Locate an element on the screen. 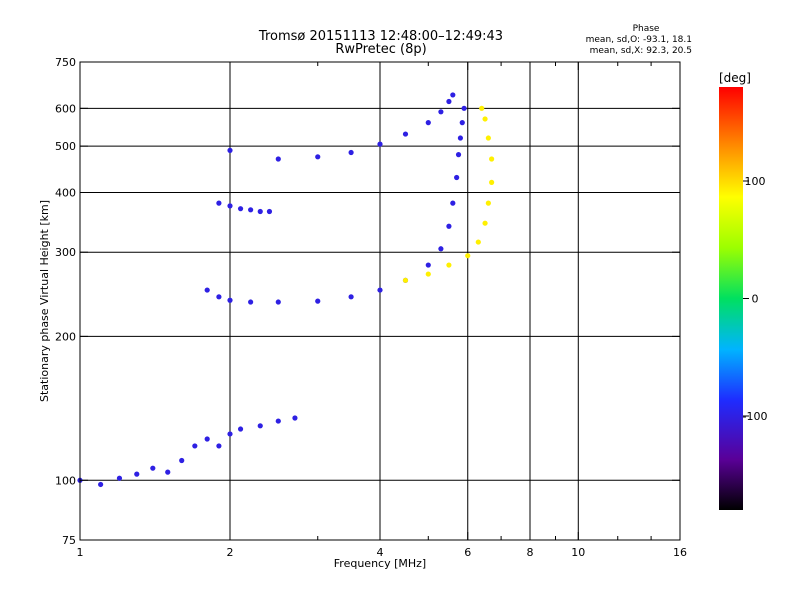  phase-stats-o: mean, sd,O: -93.1, 18.1 is located at coordinates (639, 40).